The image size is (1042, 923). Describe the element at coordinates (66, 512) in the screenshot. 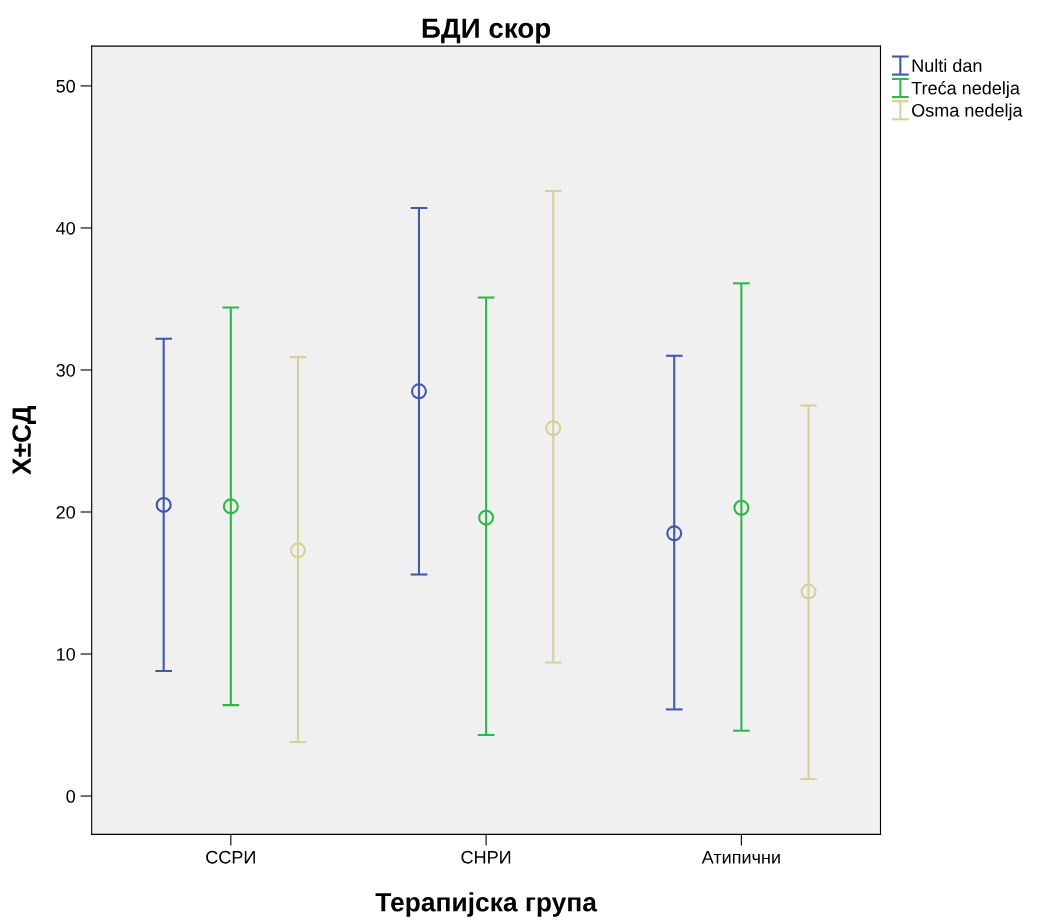

I see `y-tick-label: 20` at that location.